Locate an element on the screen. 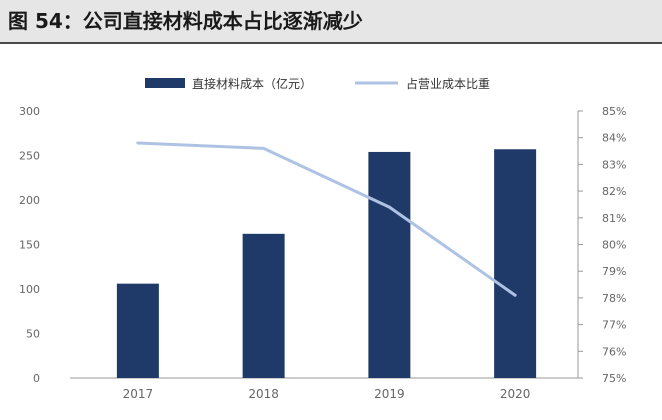  x-tick-label: 2017 is located at coordinates (138, 394).